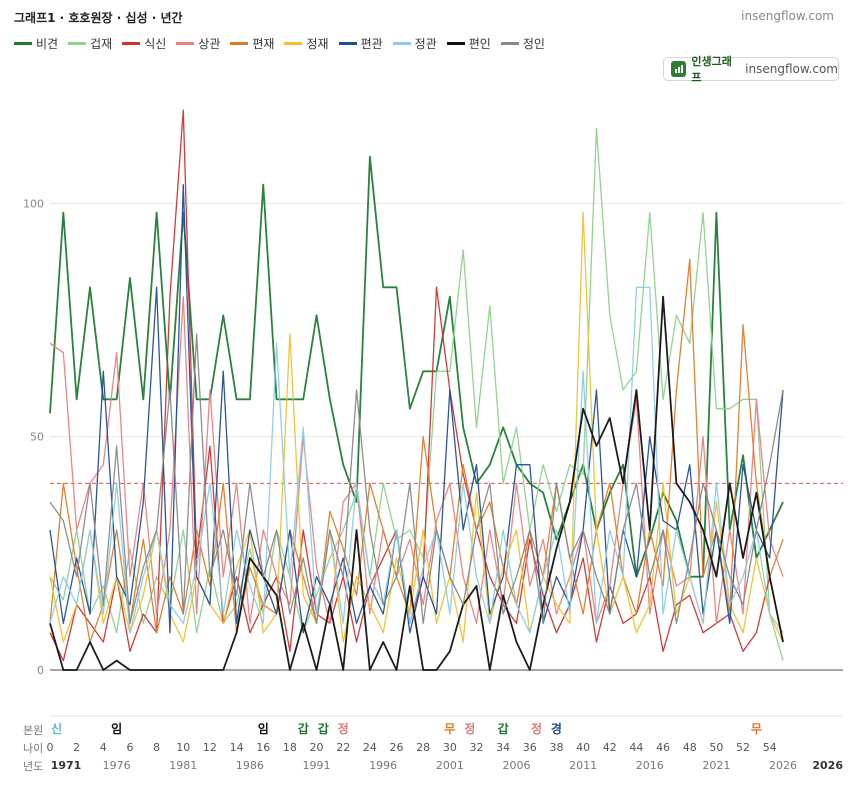 This screenshot has width=848, height=790. Describe the element at coordinates (610, 747) in the screenshot. I see `x-tick-label: 42` at that location.